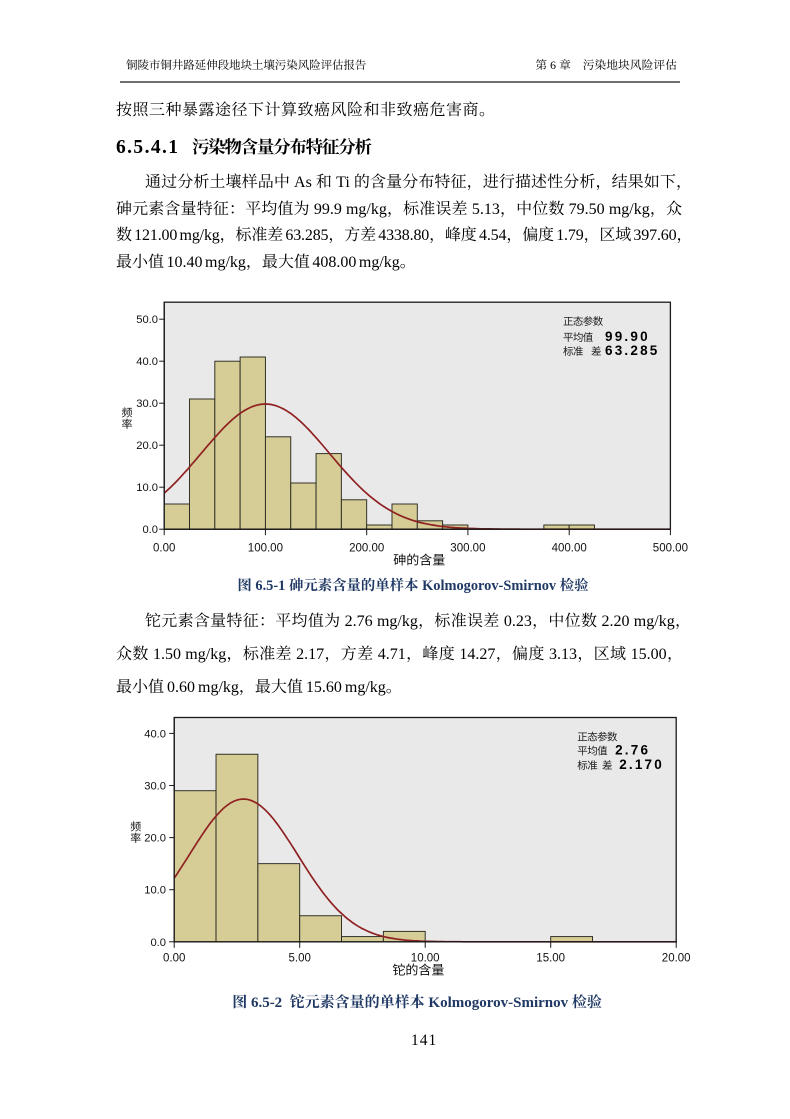 Image resolution: width=790 pixels, height=1119 pixels. I want to click on svg-text: 铊的含量, so click(418, 968).